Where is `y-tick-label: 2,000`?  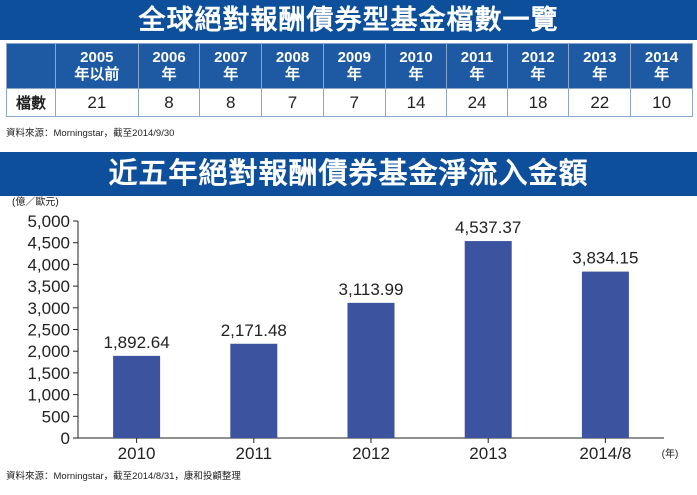
y-tick-label: 2,000 is located at coordinates (48, 351).